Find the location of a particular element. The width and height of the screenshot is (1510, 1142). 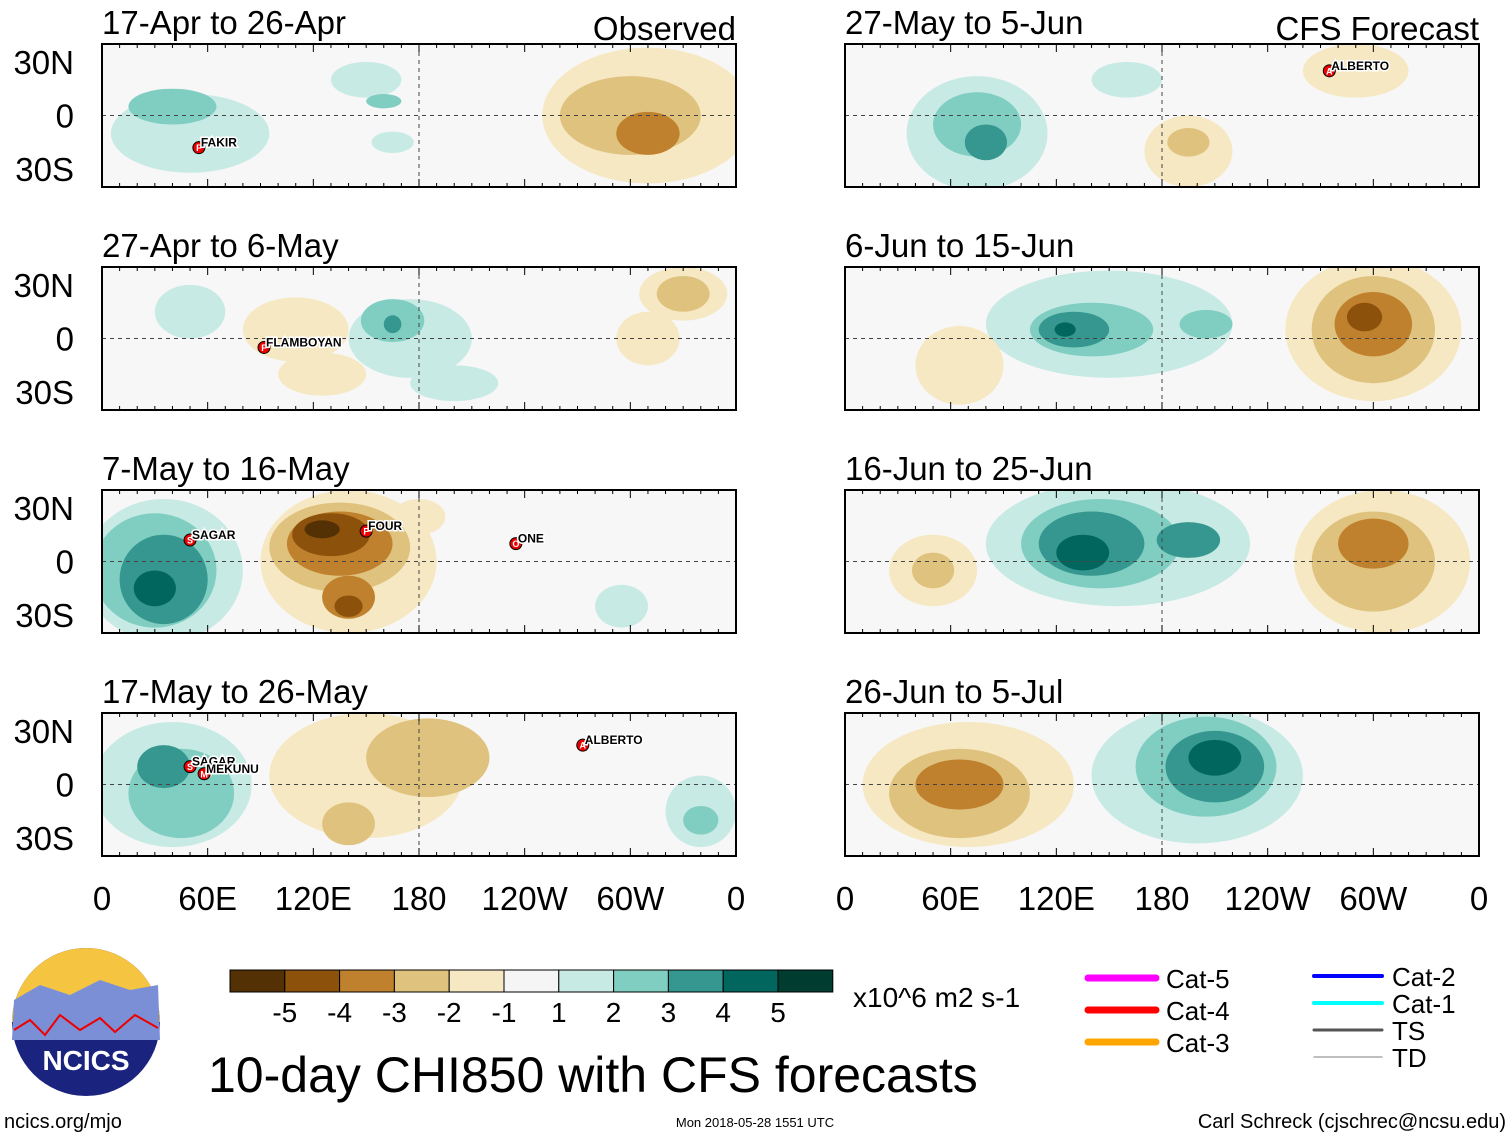

storm-name: FAKIR is located at coordinates (219, 143).